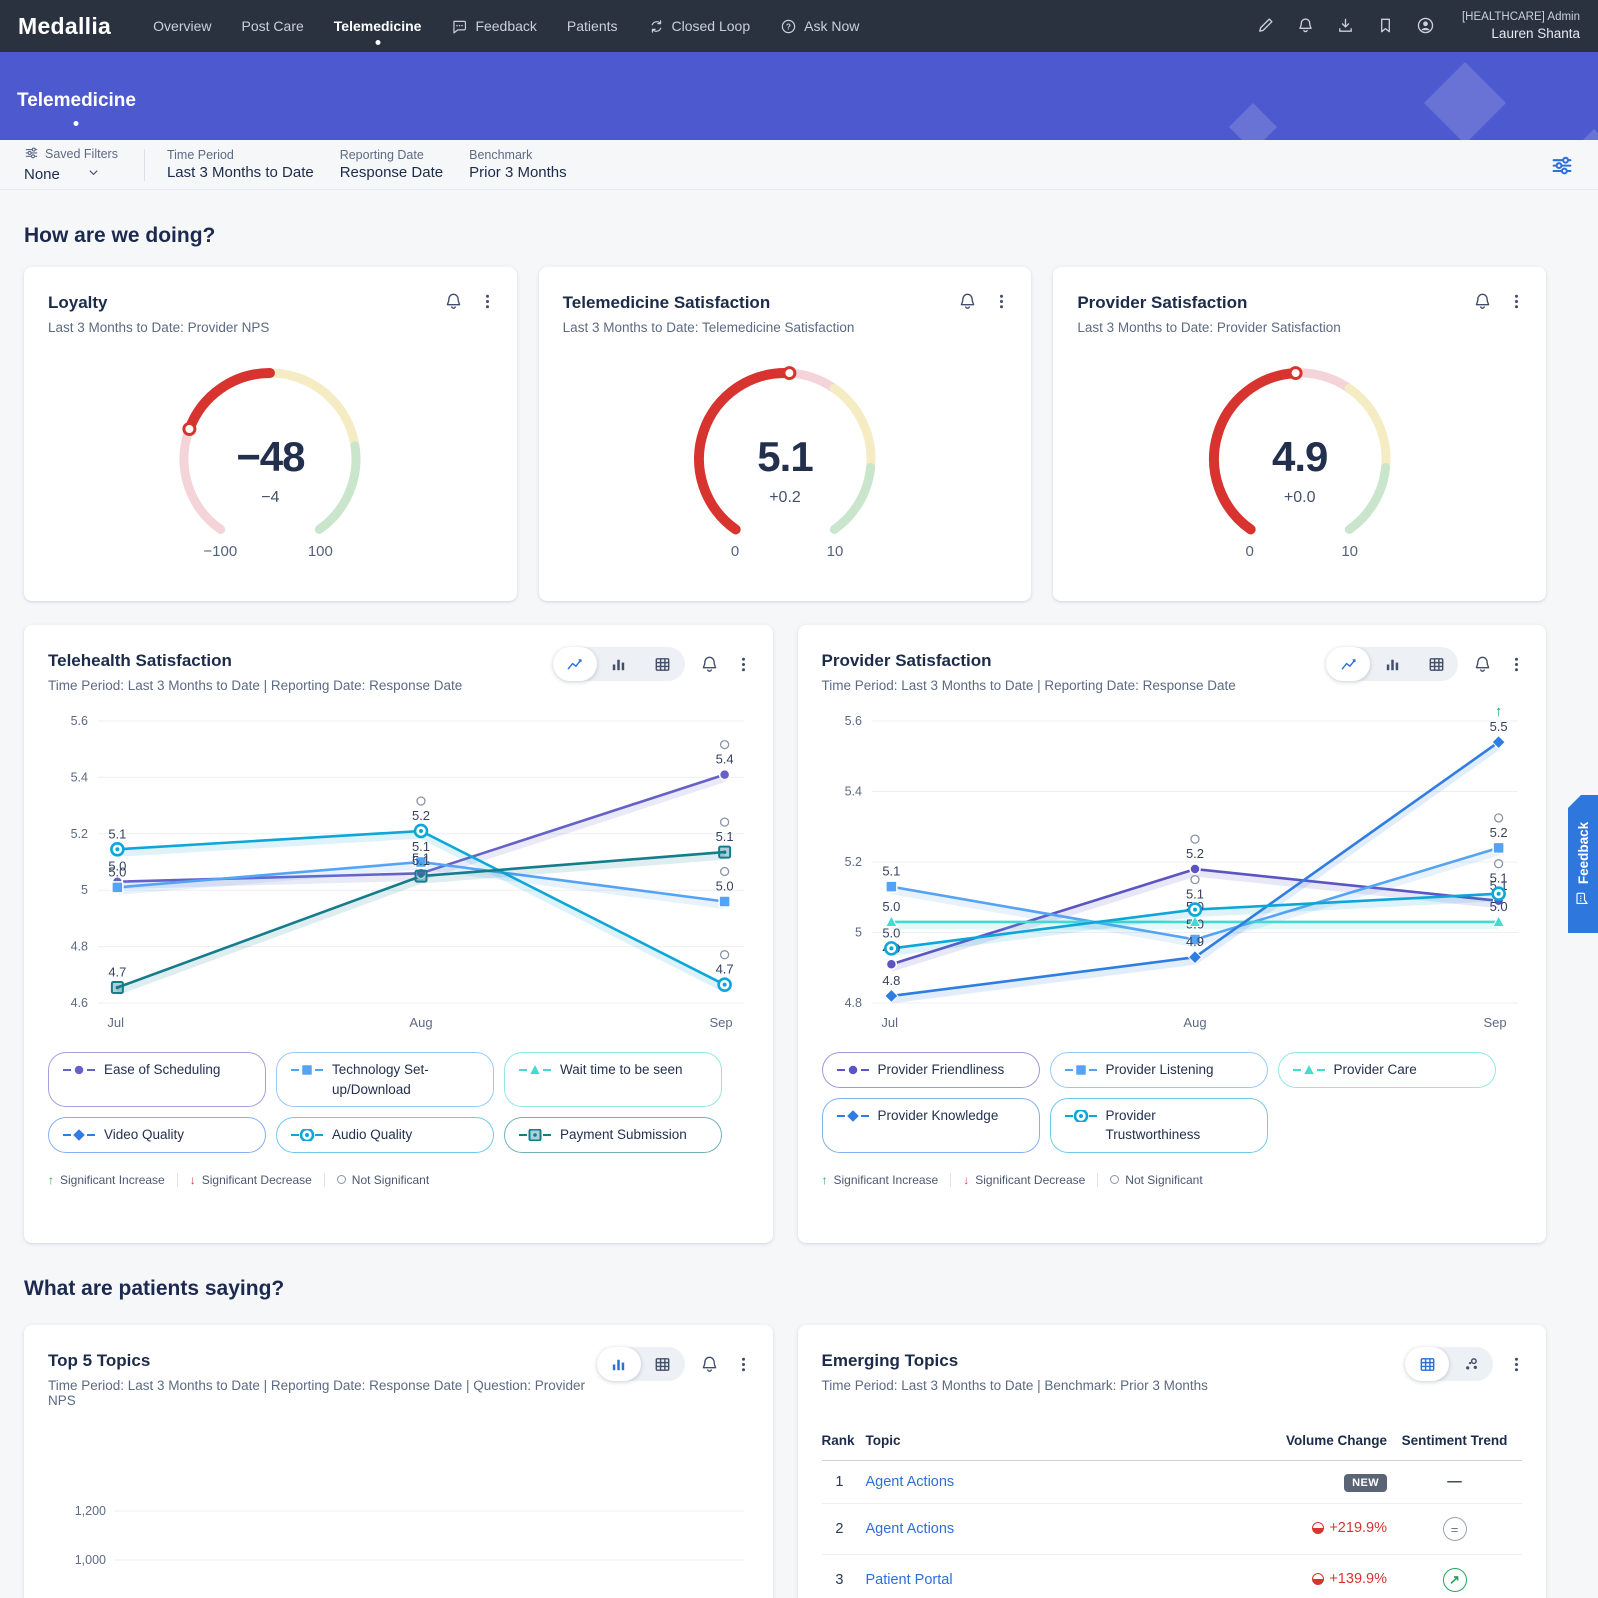 The width and height of the screenshot is (1598, 1598). I want to click on legend-pill-technology-set-up-download: Technology Set-up/Download, so click(385, 1080).